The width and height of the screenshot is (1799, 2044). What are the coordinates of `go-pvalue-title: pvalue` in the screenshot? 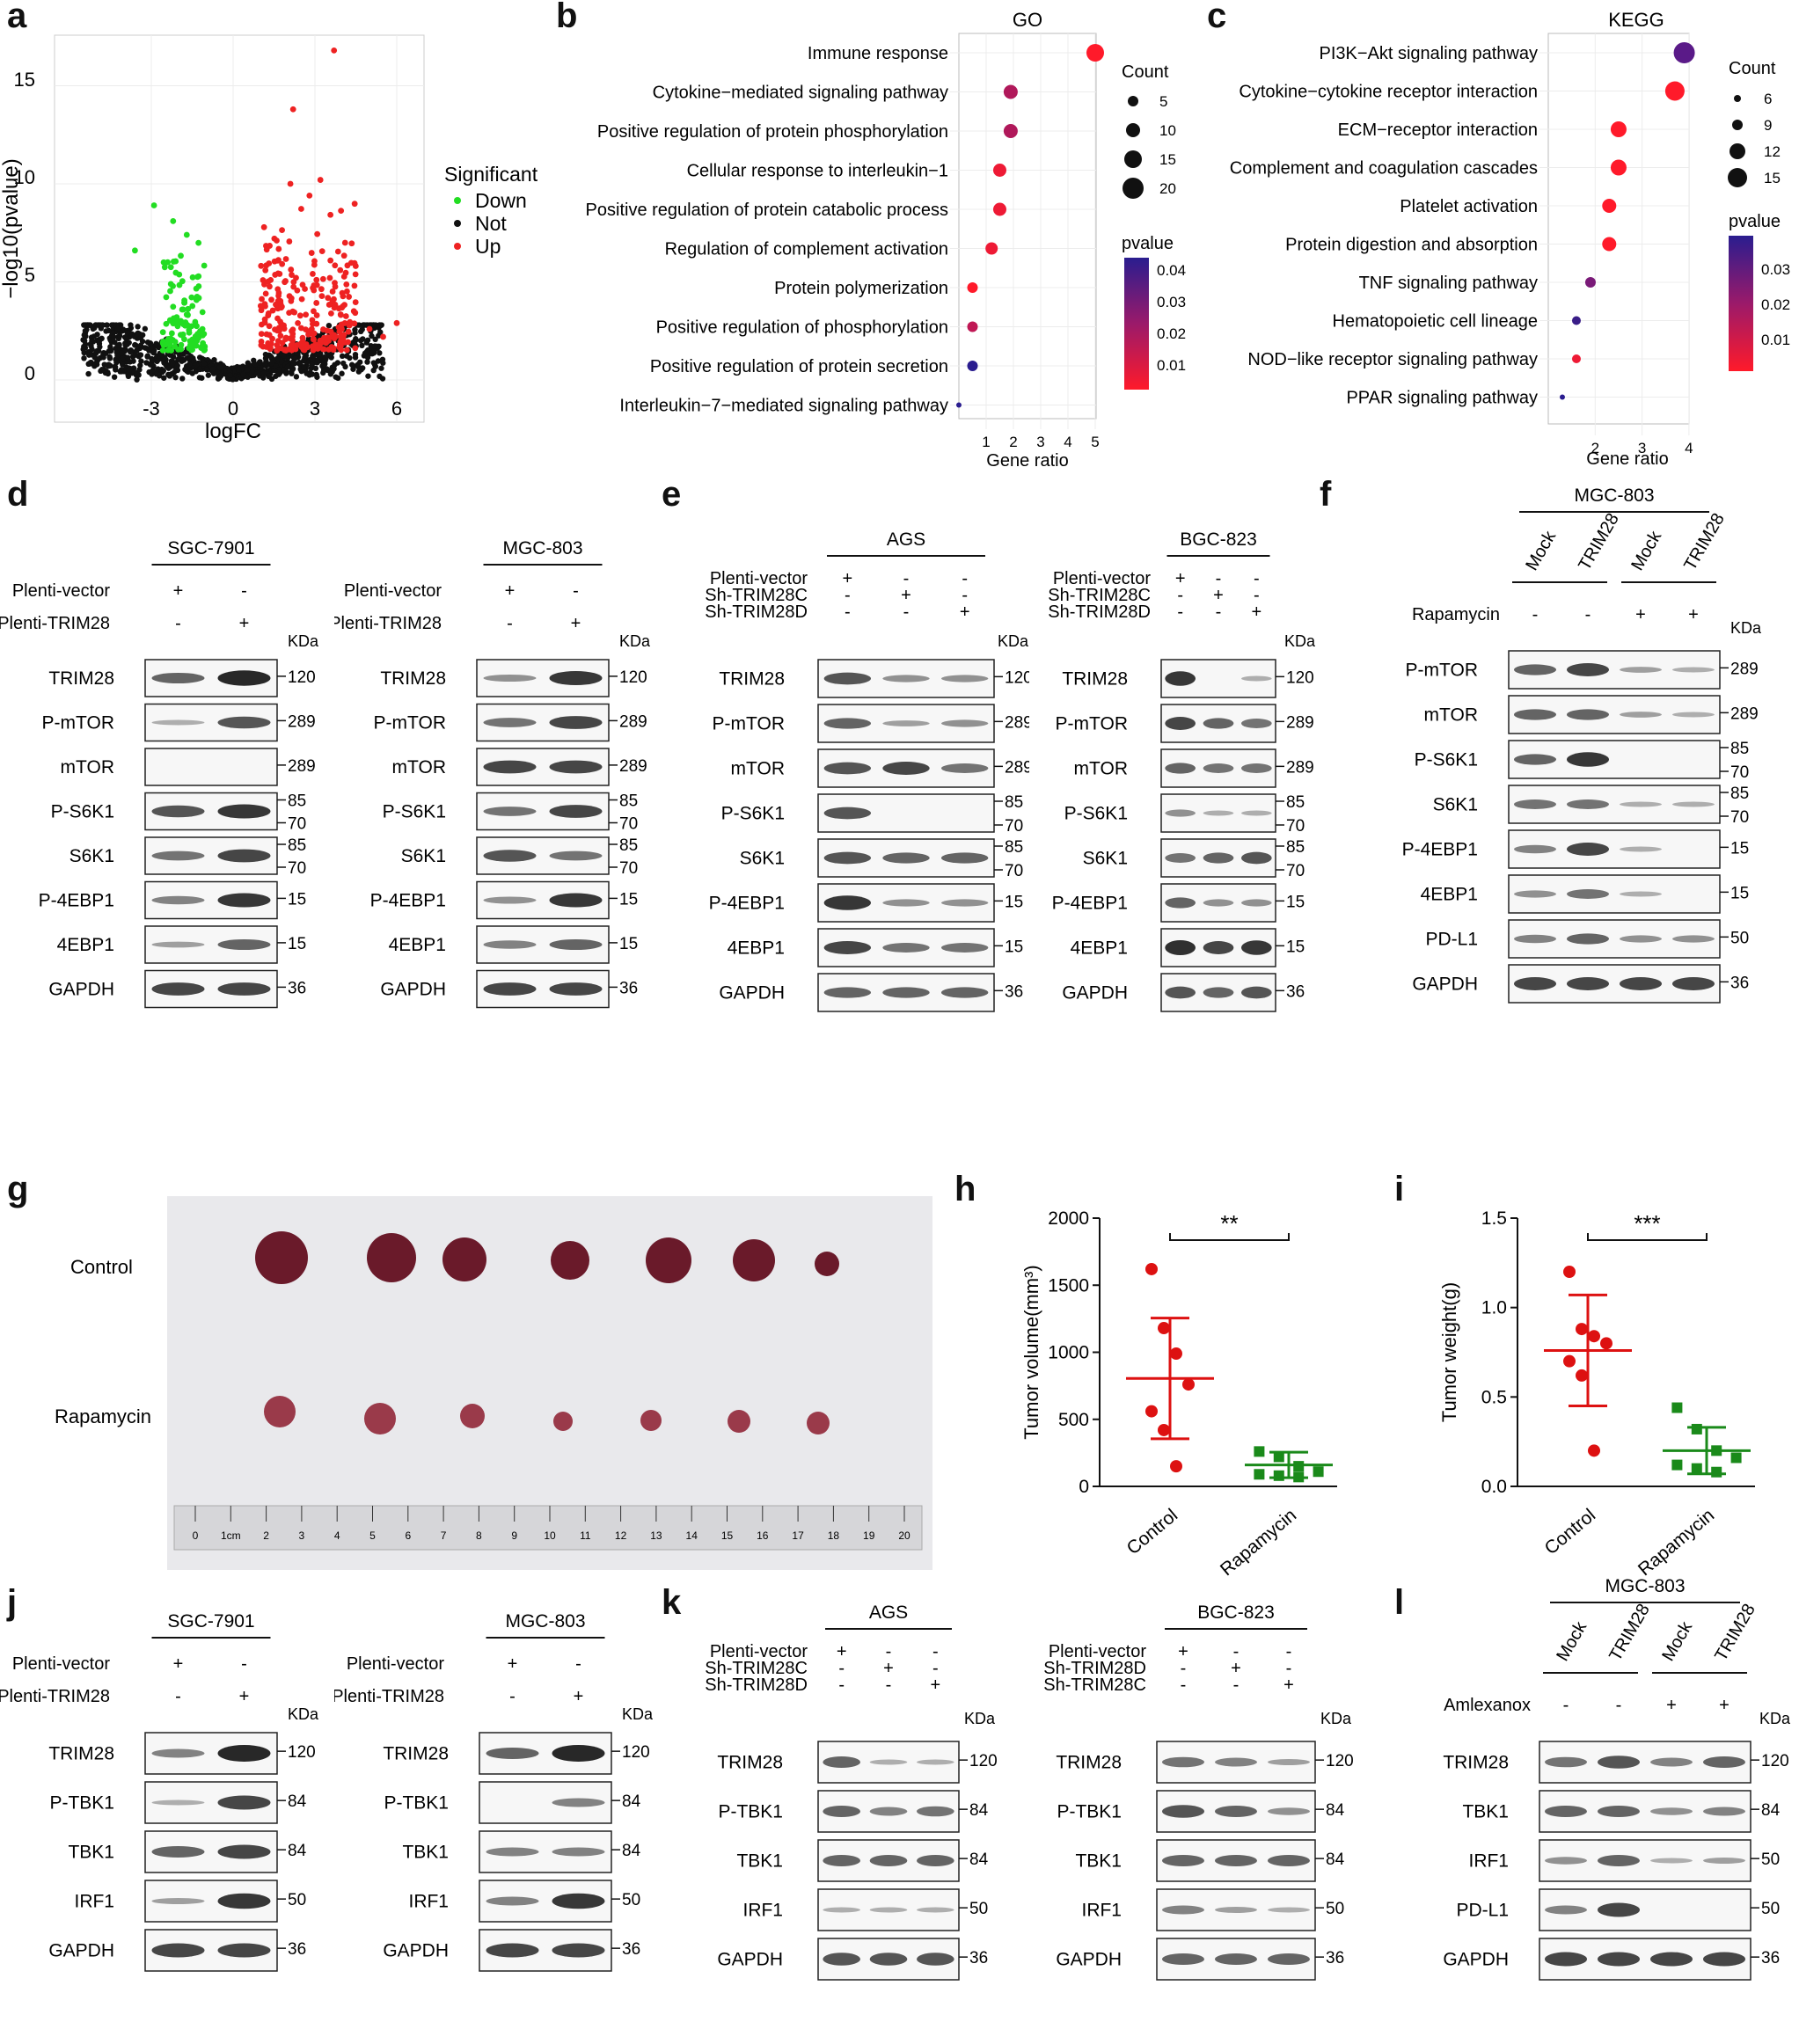 It's located at (1148, 244).